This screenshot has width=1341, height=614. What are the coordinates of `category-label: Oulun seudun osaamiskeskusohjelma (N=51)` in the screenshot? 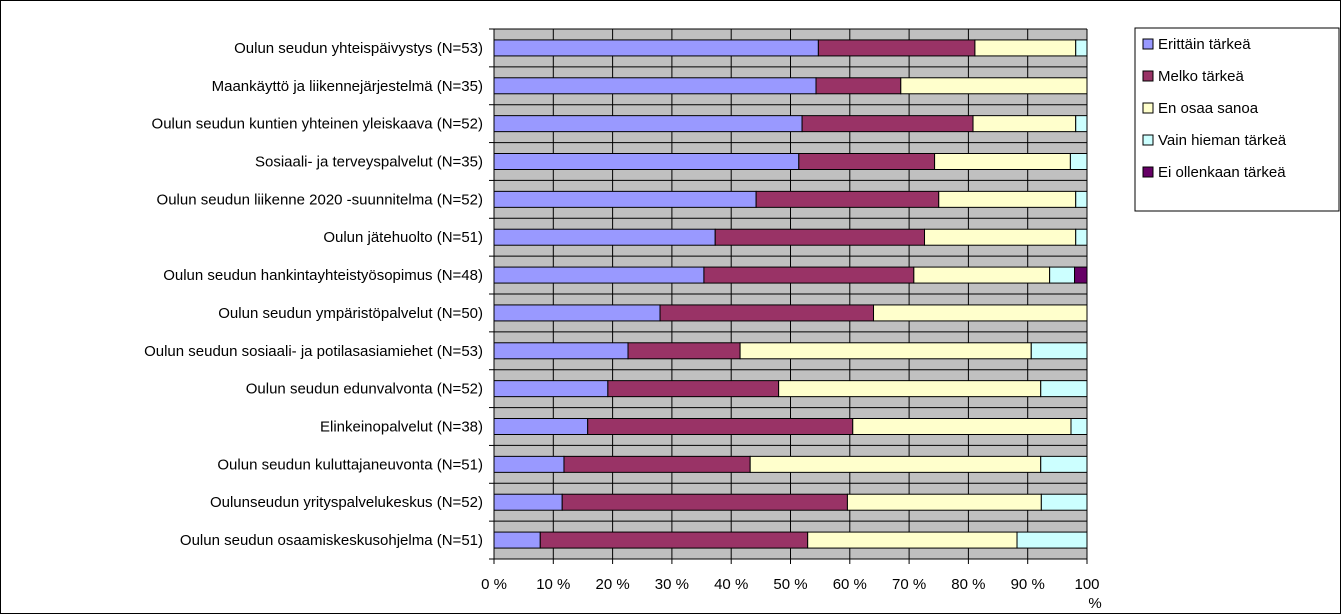 It's located at (331, 540).